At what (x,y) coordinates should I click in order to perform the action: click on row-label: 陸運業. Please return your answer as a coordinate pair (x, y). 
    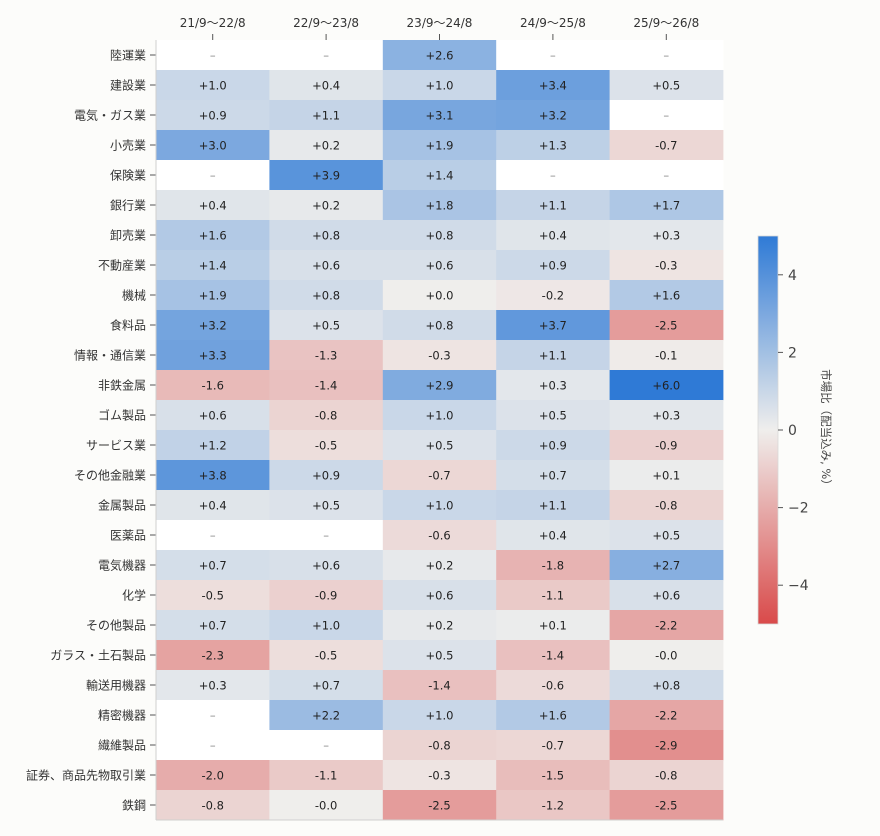
    Looking at the image, I should click on (128, 56).